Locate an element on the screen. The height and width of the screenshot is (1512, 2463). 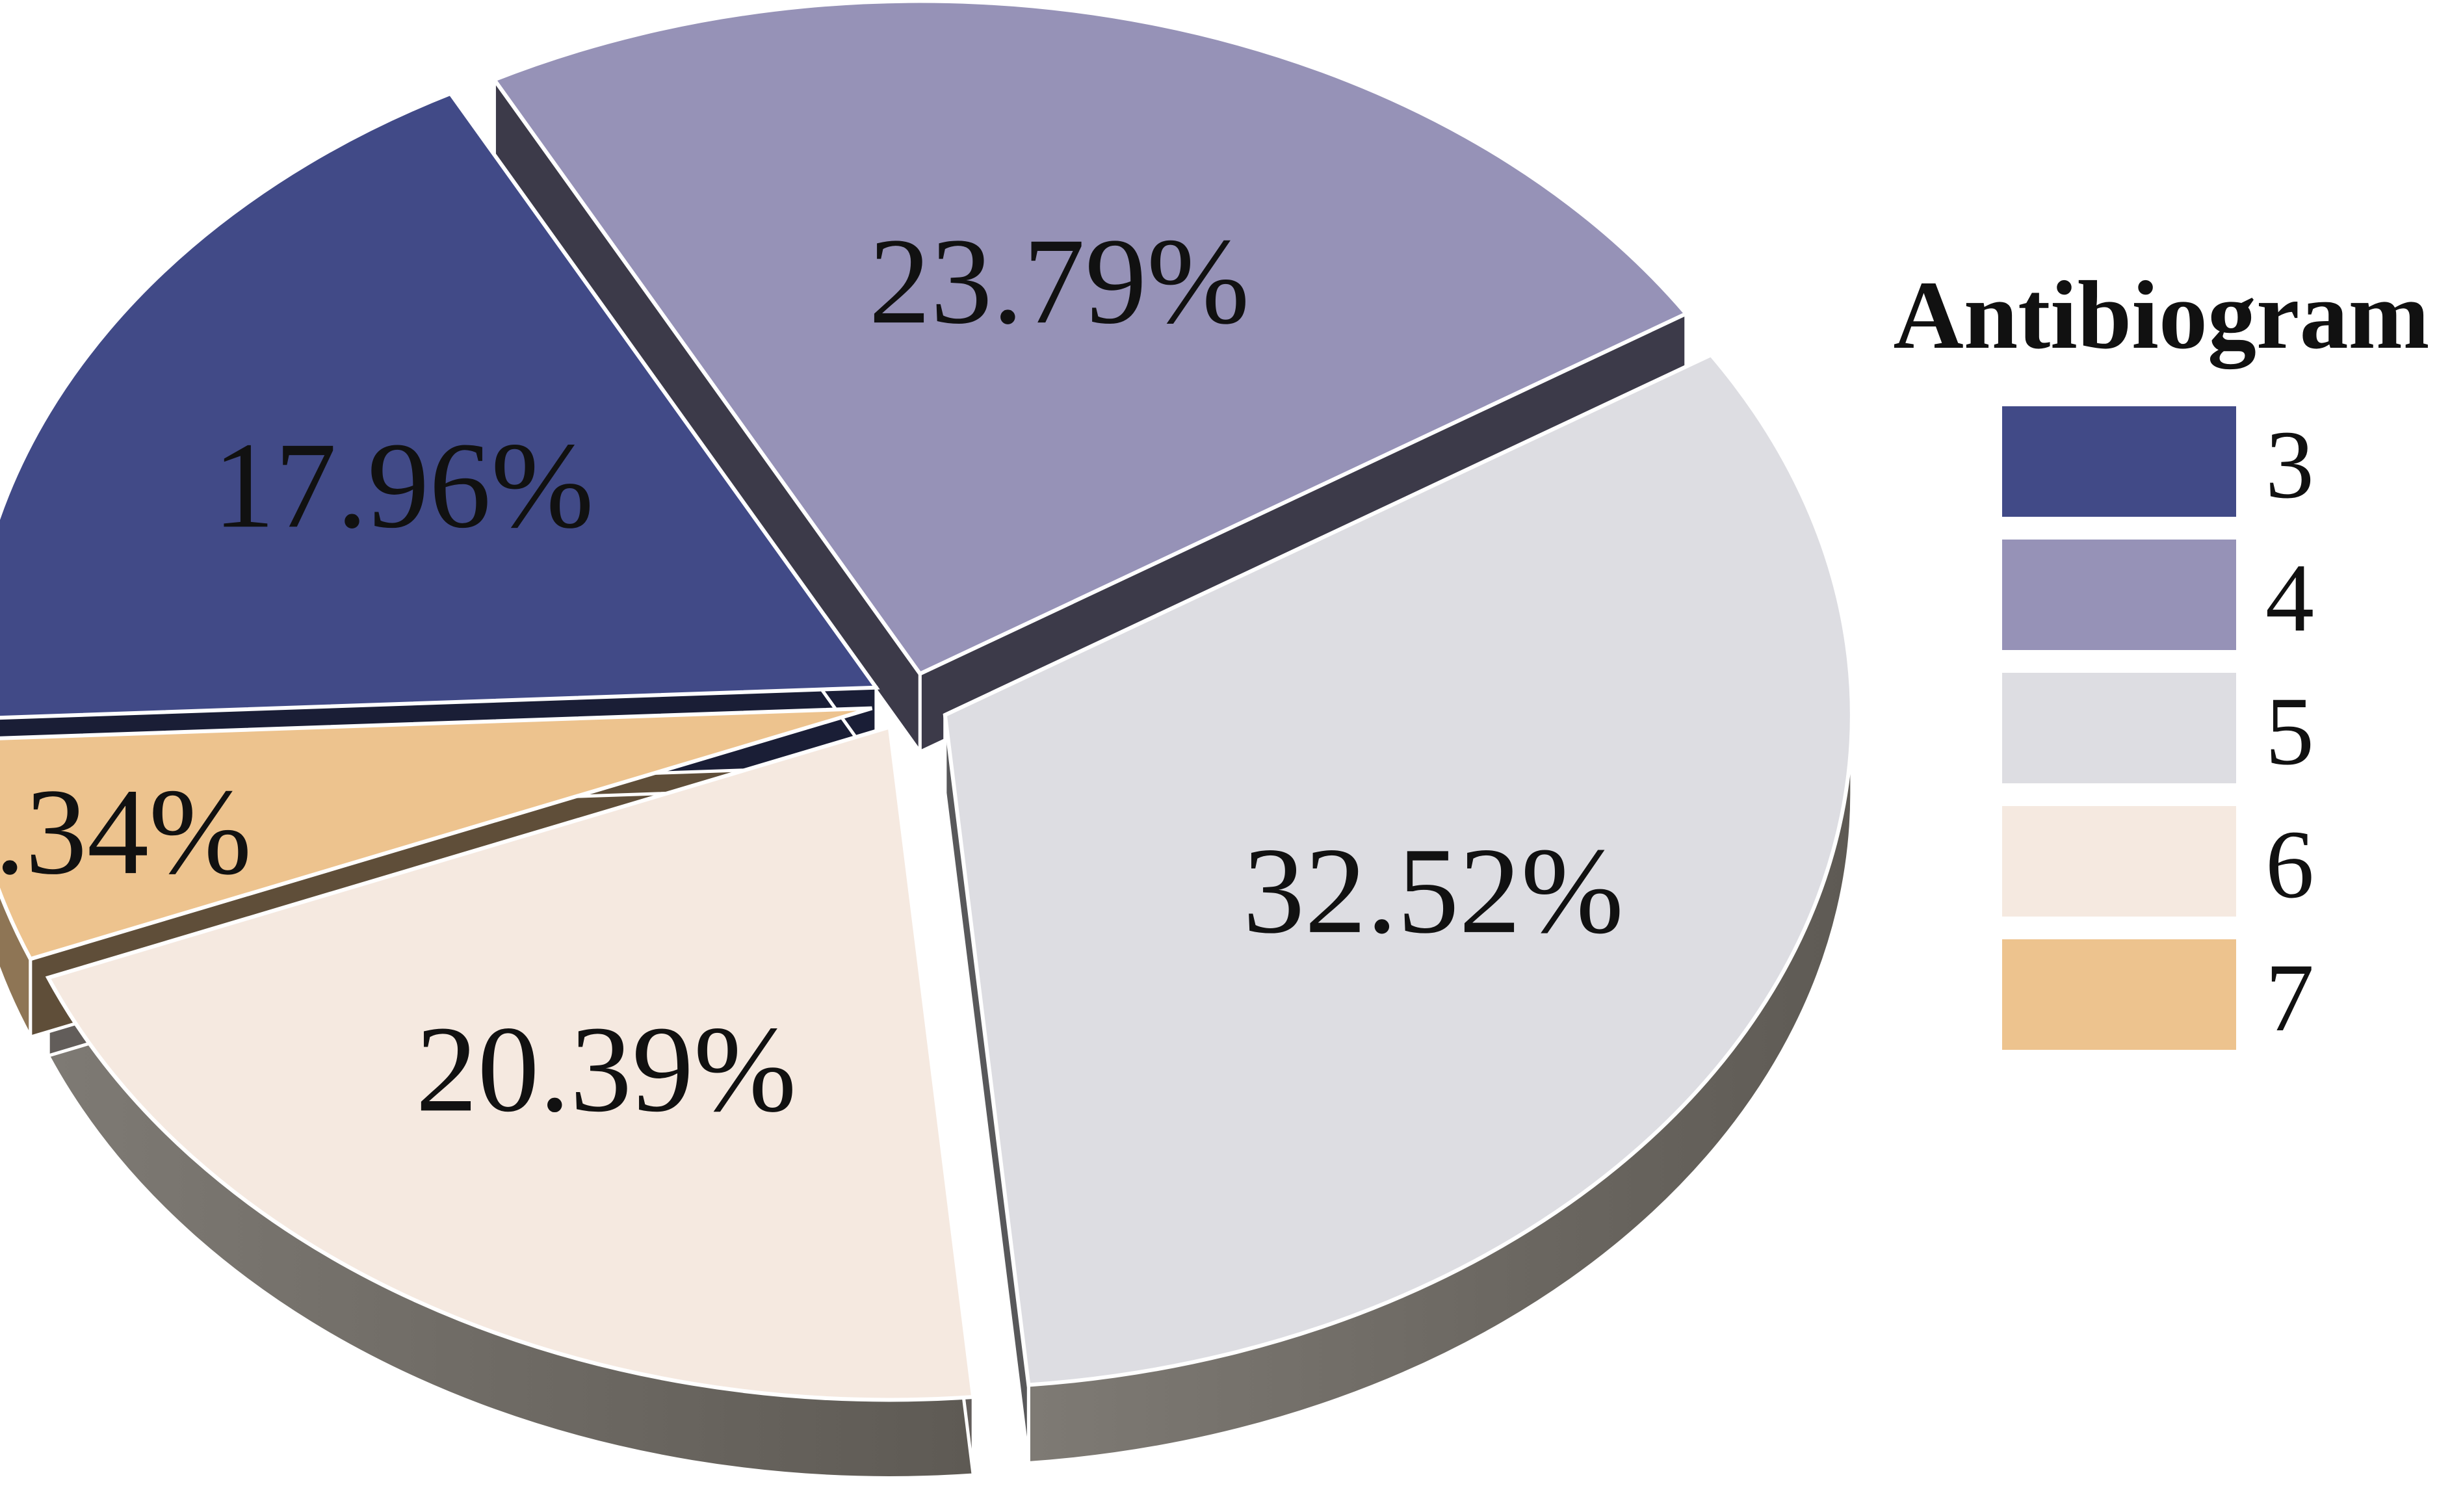
legend-label-4: 4 is located at coordinates (2290, 598).